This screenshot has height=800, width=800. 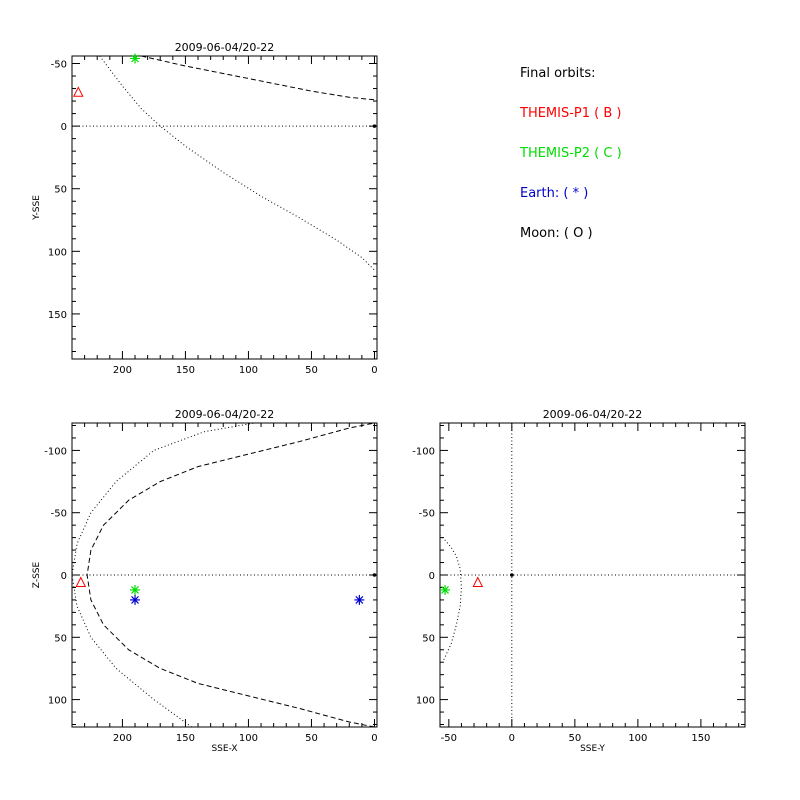 I want to click on legend-item-themis-p2: THEMIS-P2 ( C ), so click(x=571, y=153).